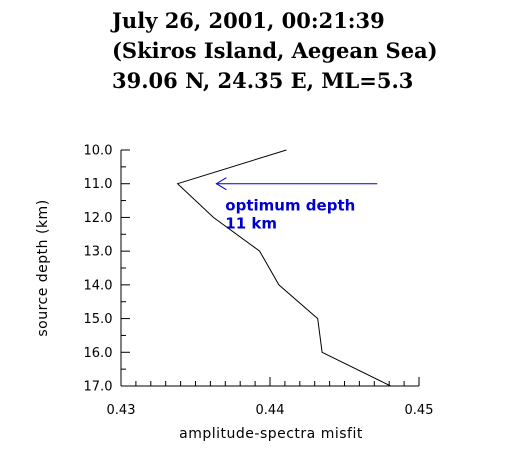 This screenshot has width=516, height=451. What do you see at coordinates (121, 410) in the screenshot?
I see `x-tick-label: 0.43` at bounding box center [121, 410].